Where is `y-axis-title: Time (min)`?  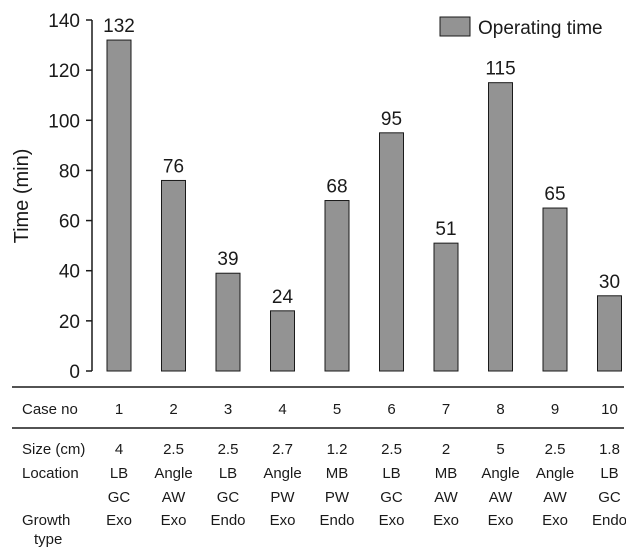
y-axis-title: Time (min) is located at coordinates (22, 196).